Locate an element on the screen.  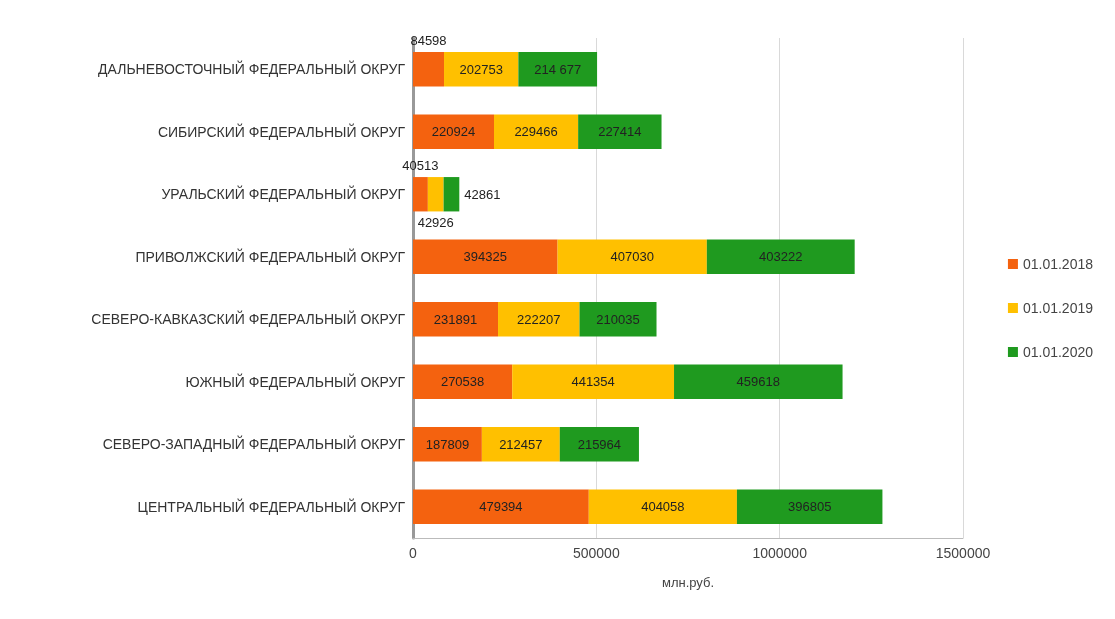
data-label: 220924 is located at coordinates (453, 132).